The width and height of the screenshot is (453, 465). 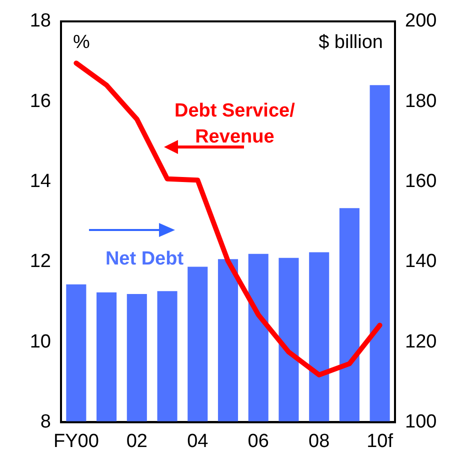 What do you see at coordinates (198, 441) in the screenshot?
I see `x-tick-label: 04` at bounding box center [198, 441].